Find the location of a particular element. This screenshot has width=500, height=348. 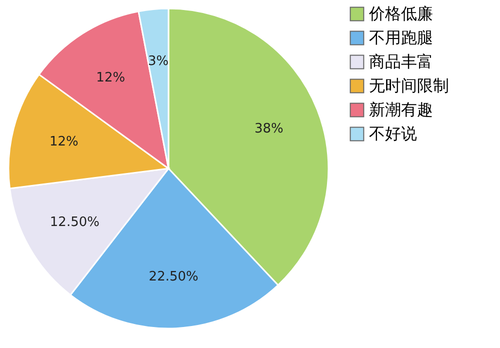

data-label: 22.50% is located at coordinates (173, 276).